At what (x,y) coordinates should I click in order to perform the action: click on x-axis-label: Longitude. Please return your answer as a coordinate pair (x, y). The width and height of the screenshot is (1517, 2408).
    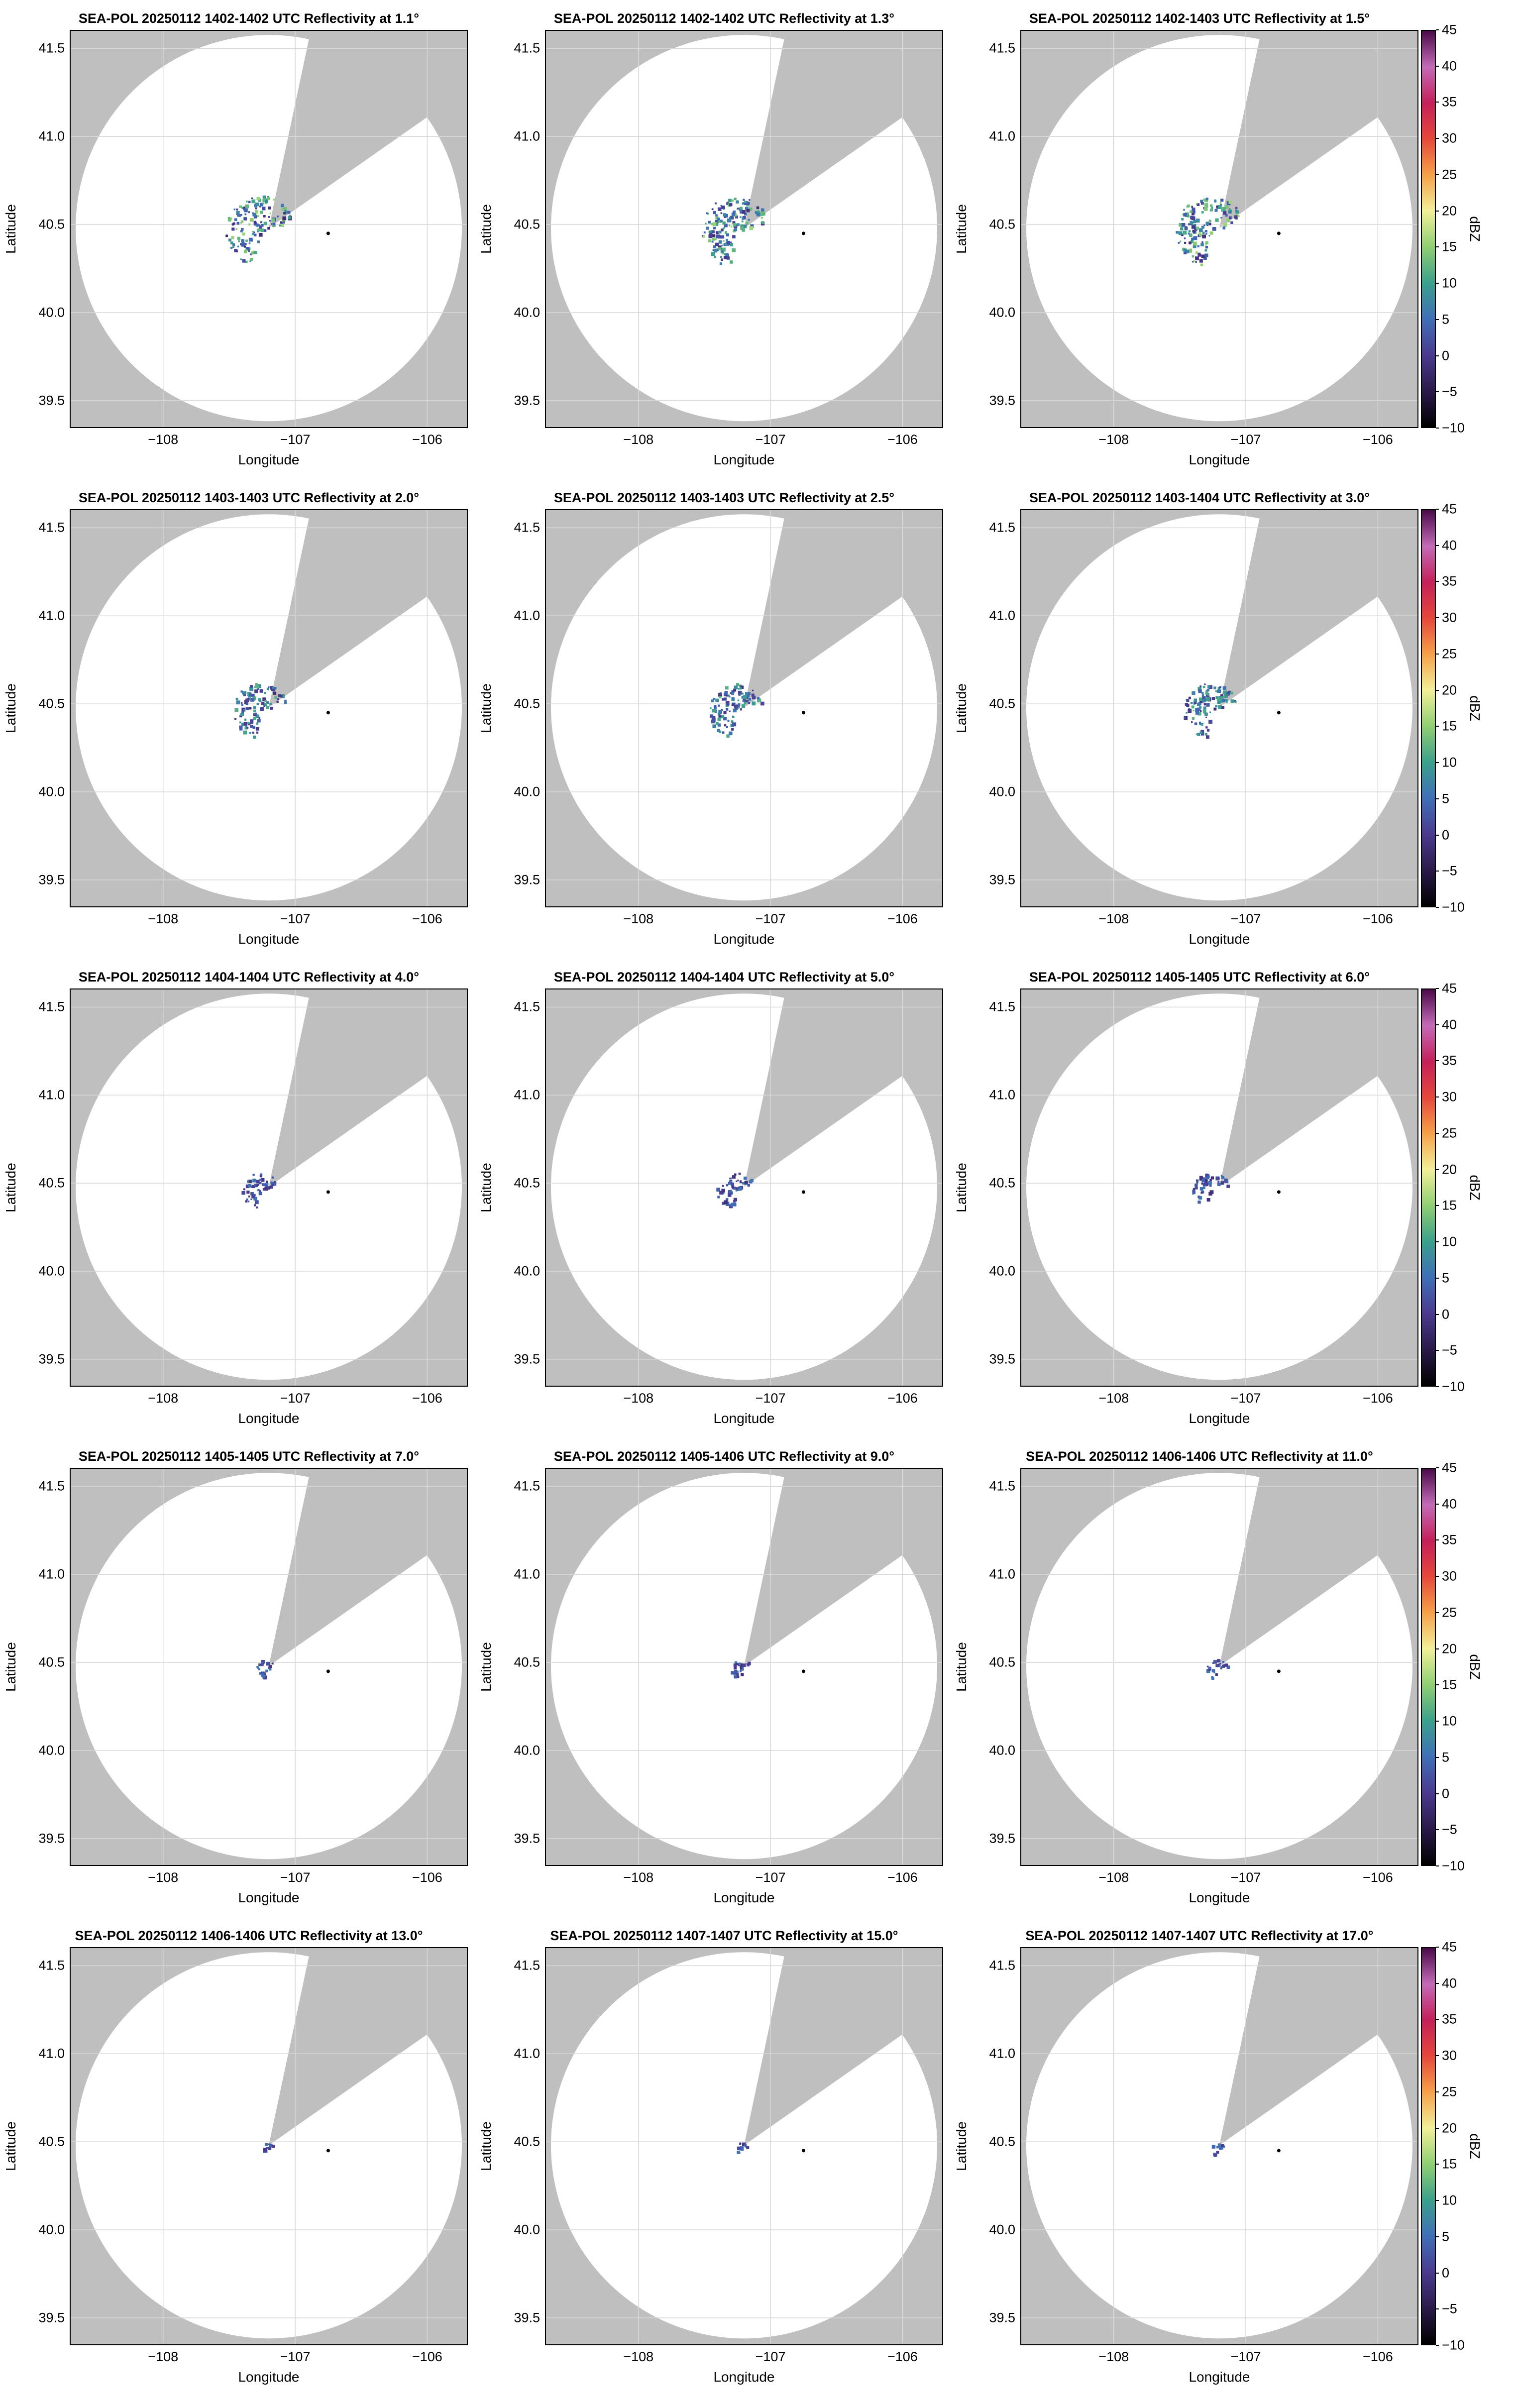
    Looking at the image, I should click on (269, 460).